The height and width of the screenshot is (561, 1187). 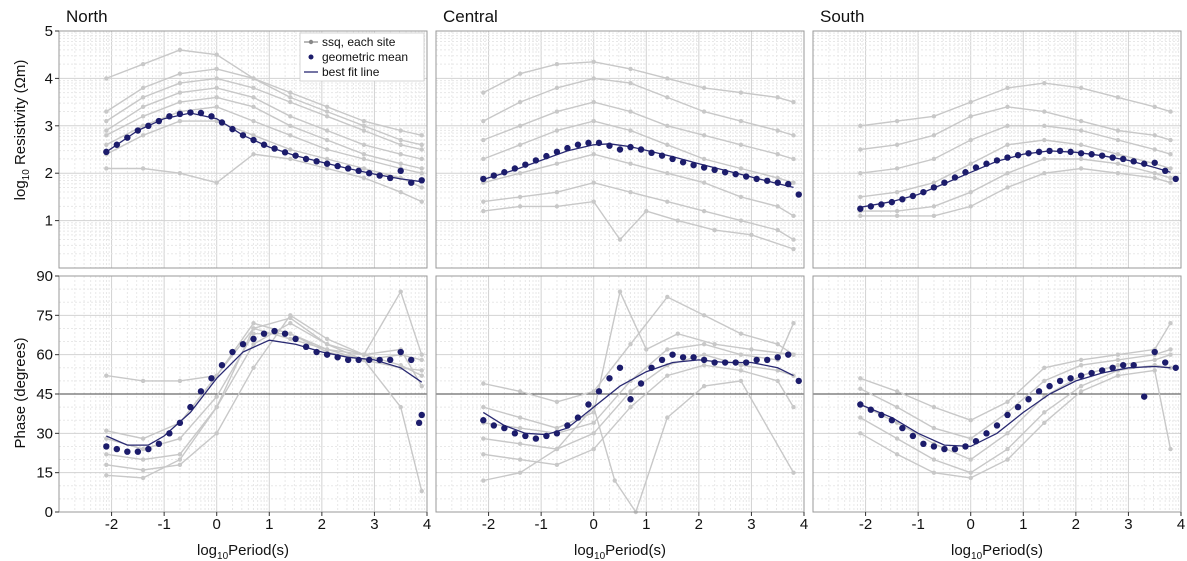 What do you see at coordinates (87, 16) in the screenshot?
I see `panel-title-north: North` at bounding box center [87, 16].